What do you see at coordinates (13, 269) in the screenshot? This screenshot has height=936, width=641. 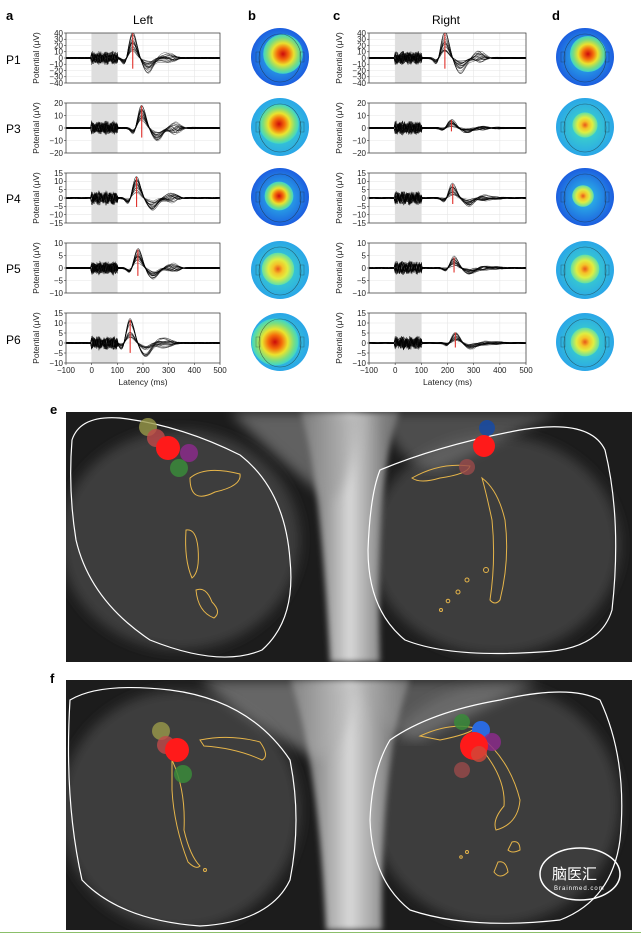 I see `row-label-p5: P5` at bounding box center [13, 269].